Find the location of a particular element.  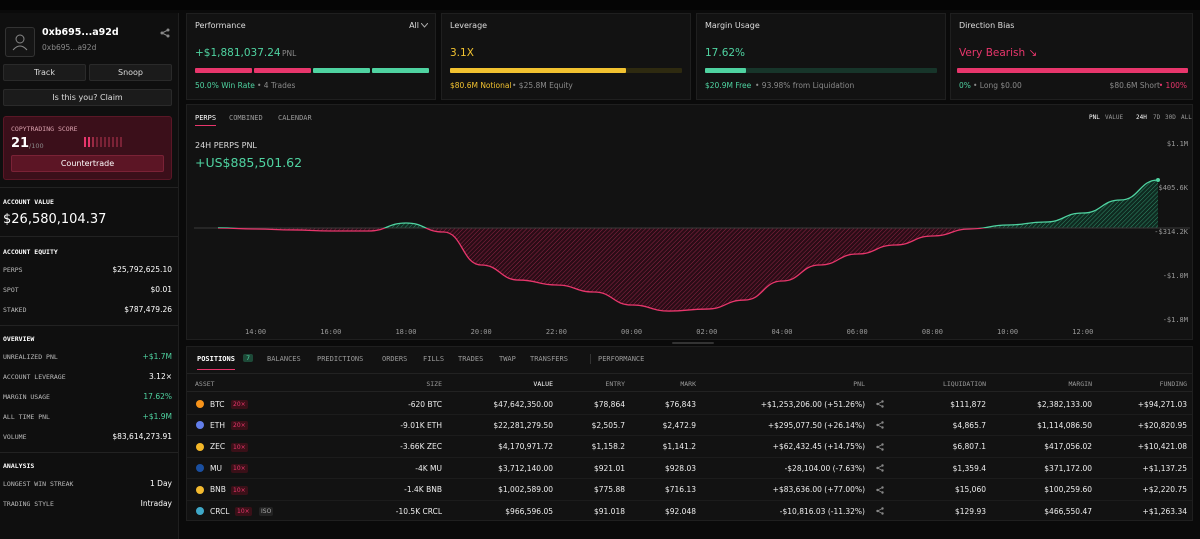

column-header: FUNDING is located at coordinates (1173, 384).